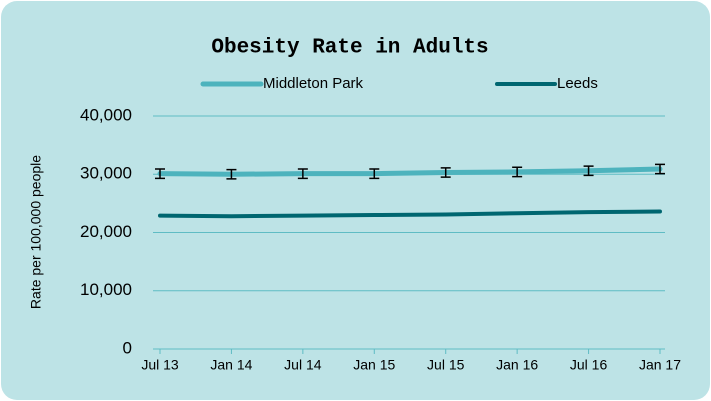 This screenshot has height=401, width=711. Describe the element at coordinates (106, 114) in the screenshot. I see `y-tick-label: 40,000` at that location.